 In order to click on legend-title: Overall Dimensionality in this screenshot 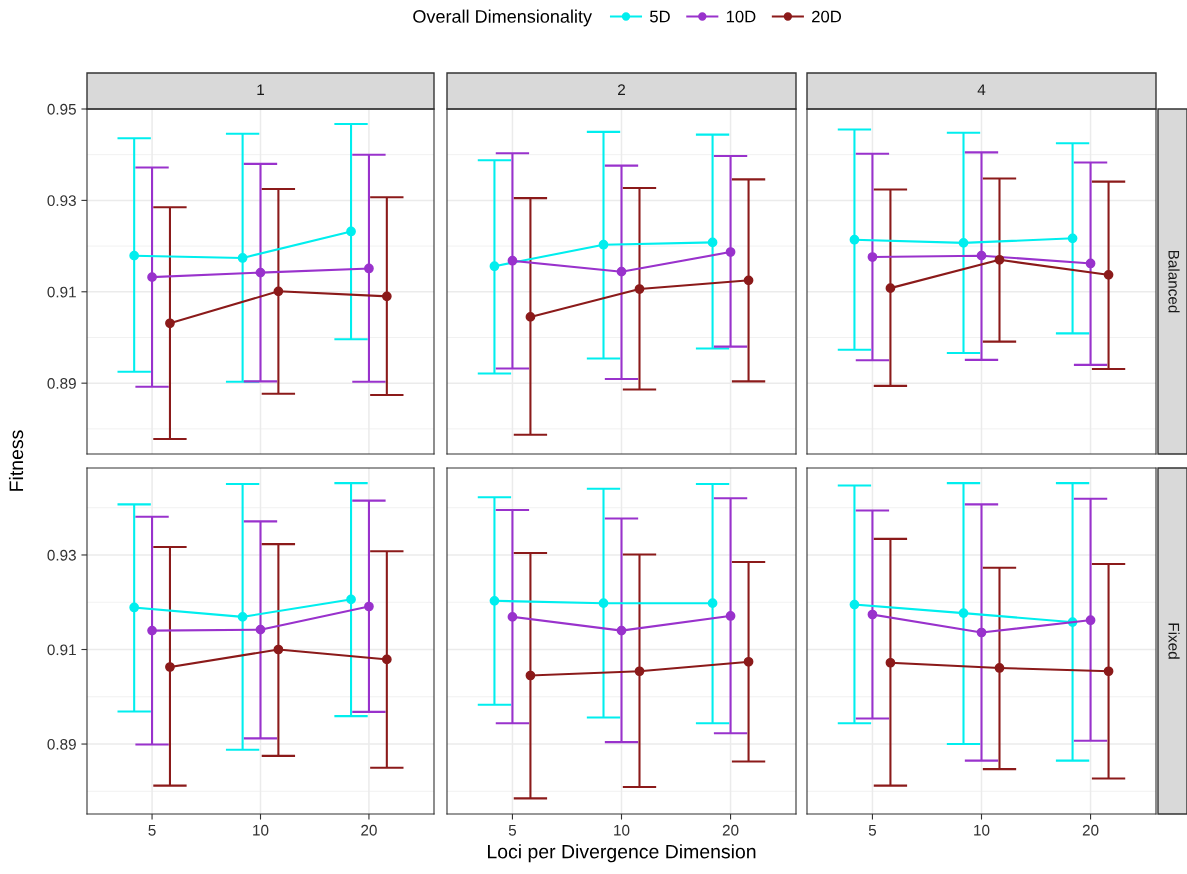, I will do `click(502, 18)`.